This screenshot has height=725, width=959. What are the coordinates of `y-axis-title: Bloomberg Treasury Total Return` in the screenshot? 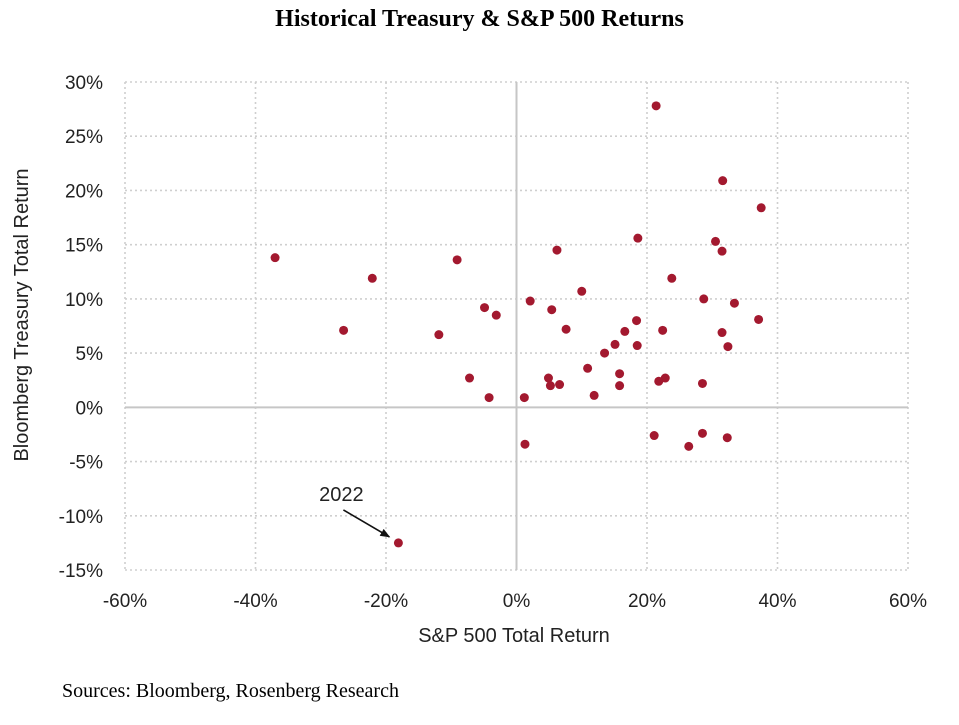 It's located at (22, 314).